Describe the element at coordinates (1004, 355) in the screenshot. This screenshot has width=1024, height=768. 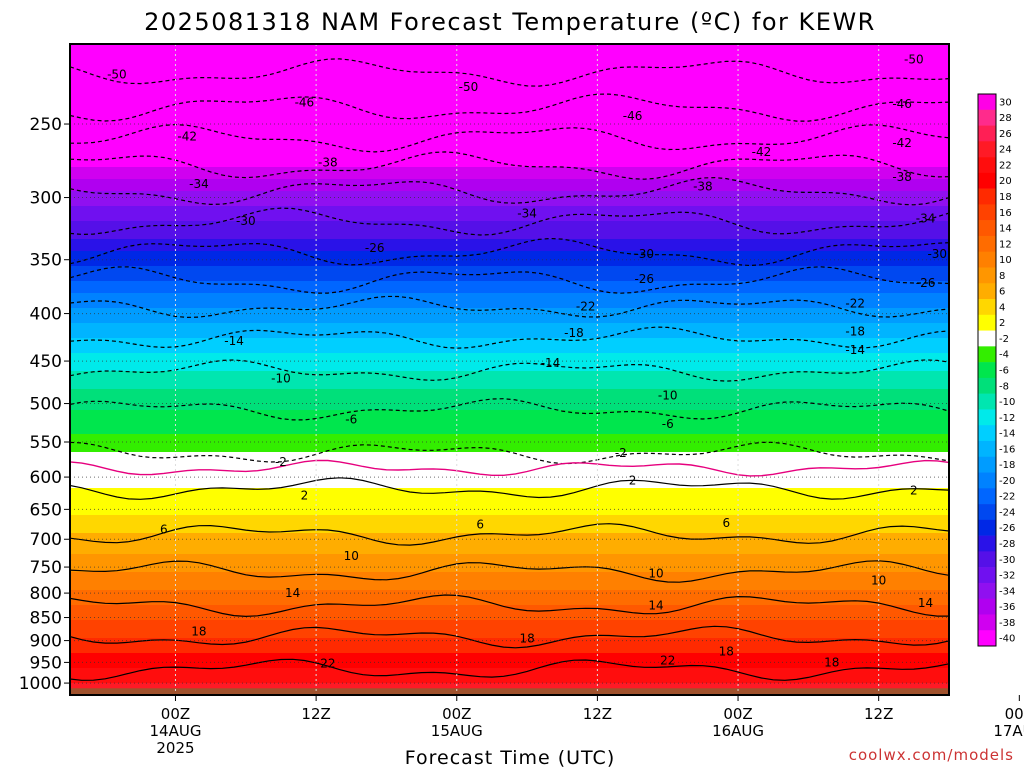
I see `colorbar-label: -4` at that location.